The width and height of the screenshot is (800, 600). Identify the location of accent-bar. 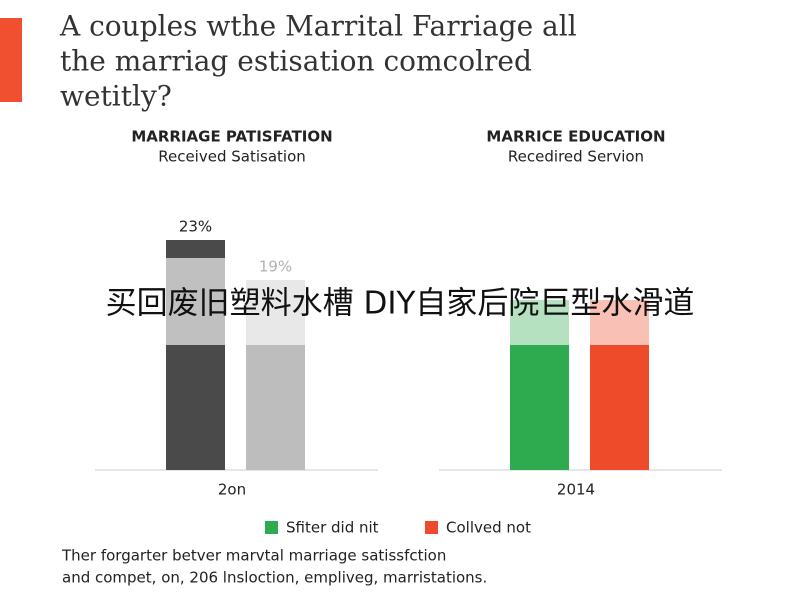
(11, 60).